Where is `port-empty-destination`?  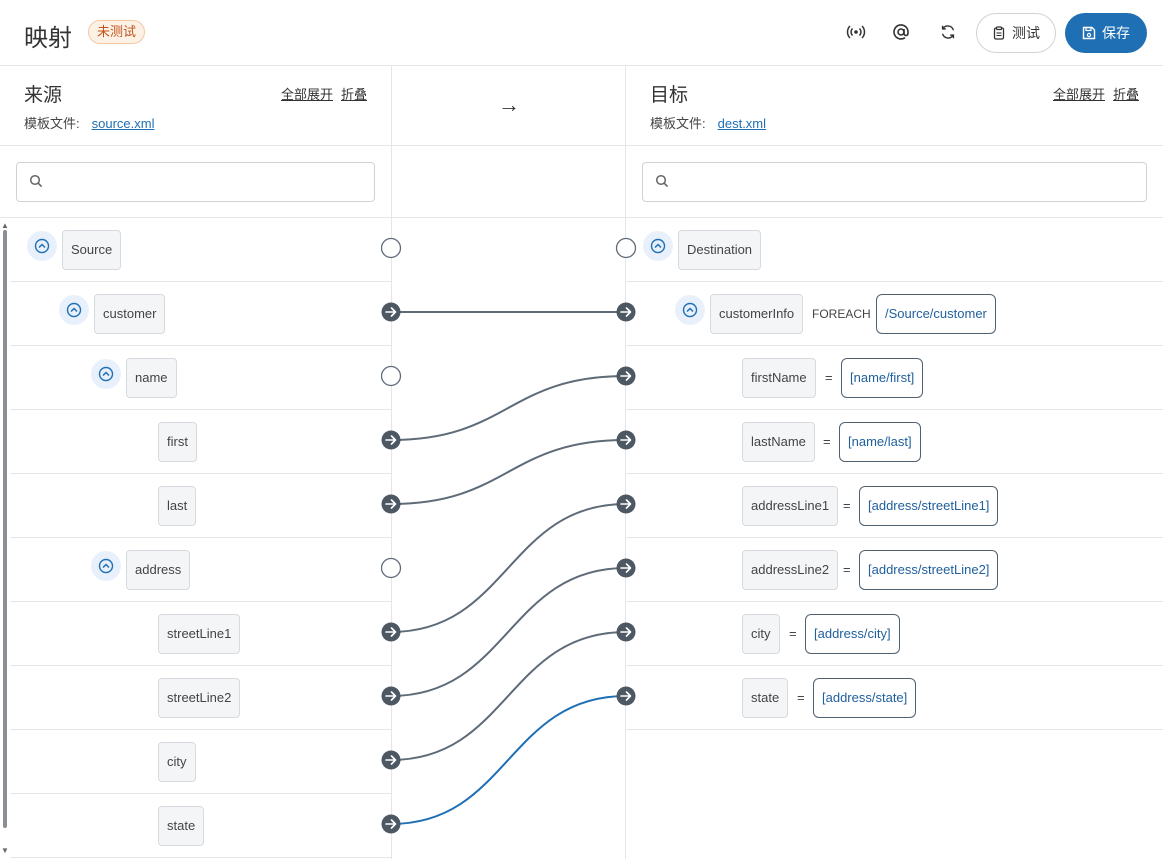
port-empty-destination is located at coordinates (626, 248).